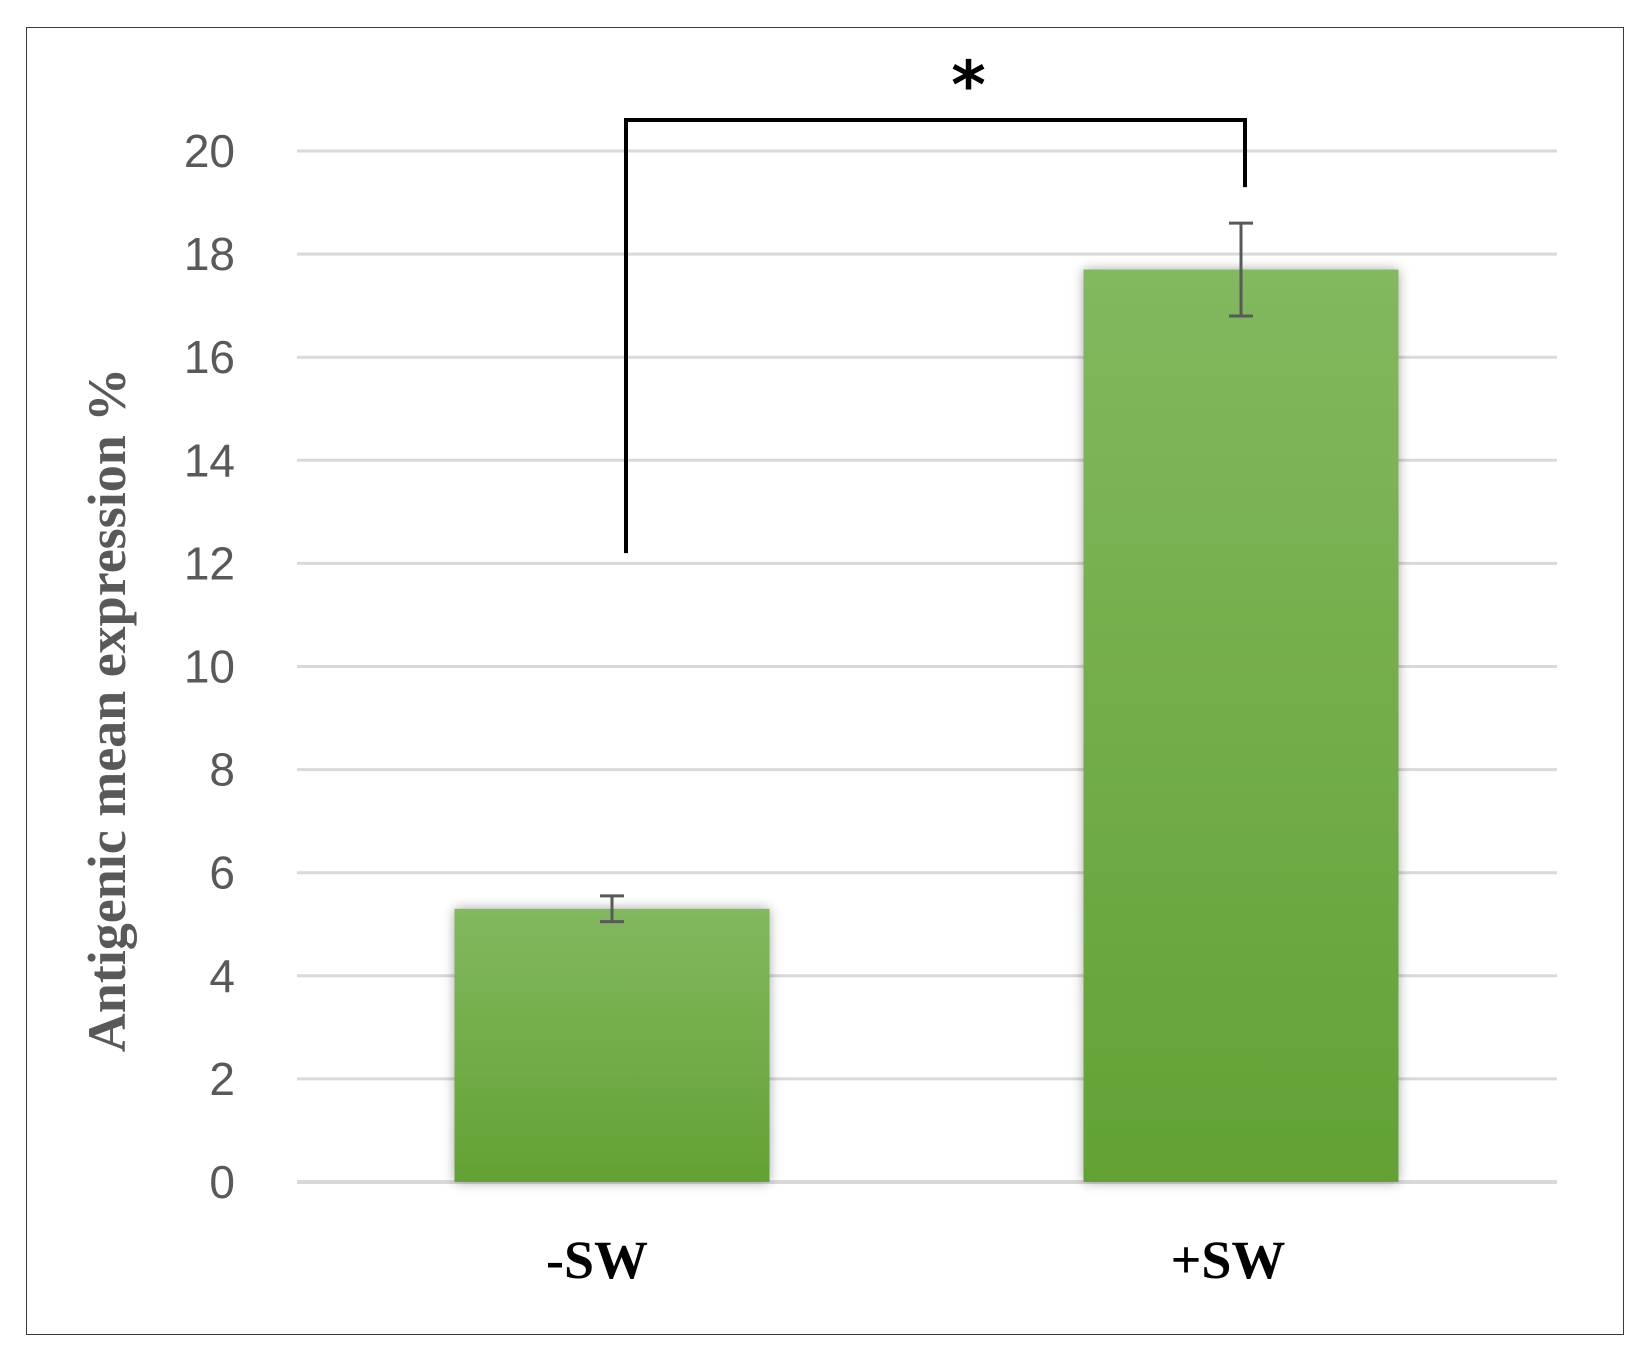 This screenshot has height=1364, width=1652. I want to click on x-category-label: +SW, so click(1228, 1260).